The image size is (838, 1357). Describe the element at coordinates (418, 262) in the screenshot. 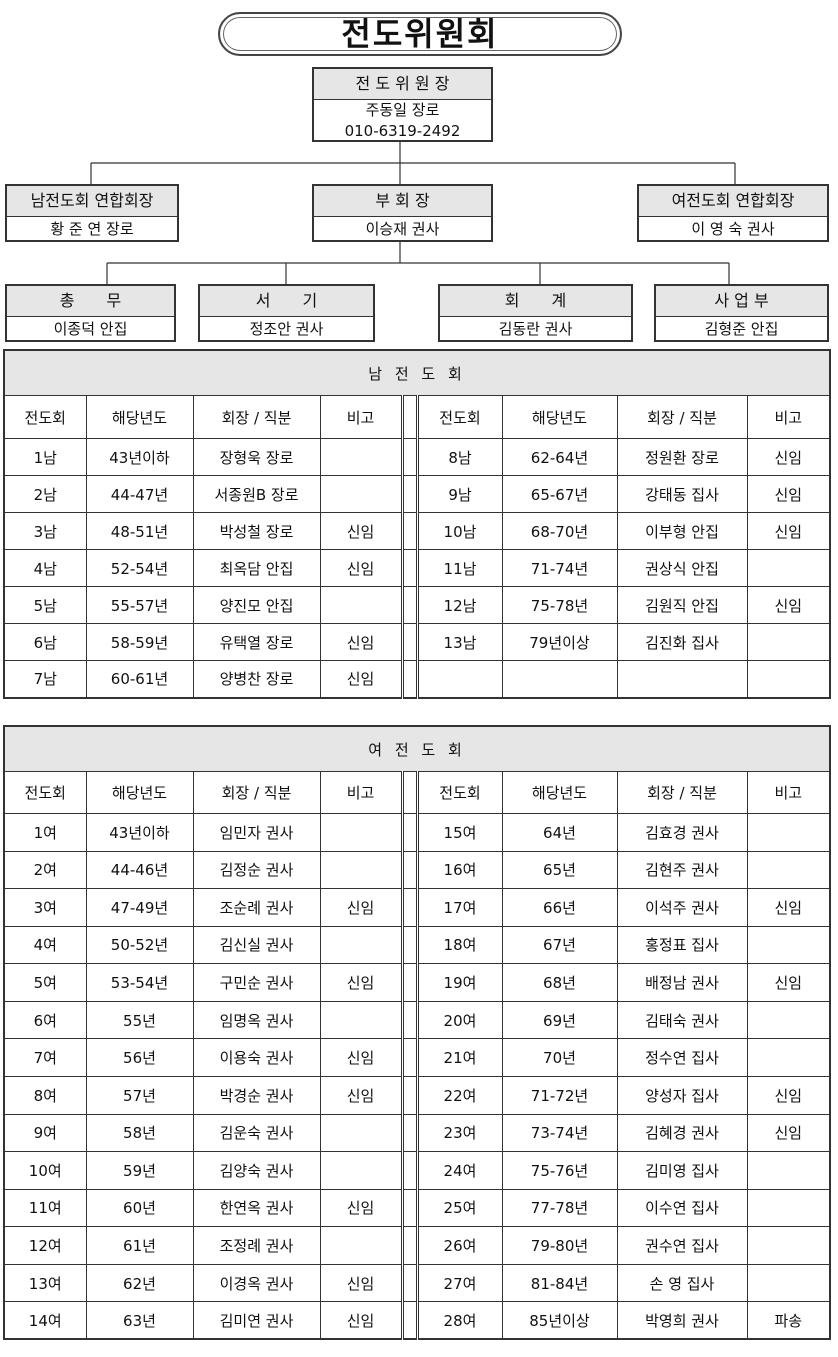

I see `connector` at that location.